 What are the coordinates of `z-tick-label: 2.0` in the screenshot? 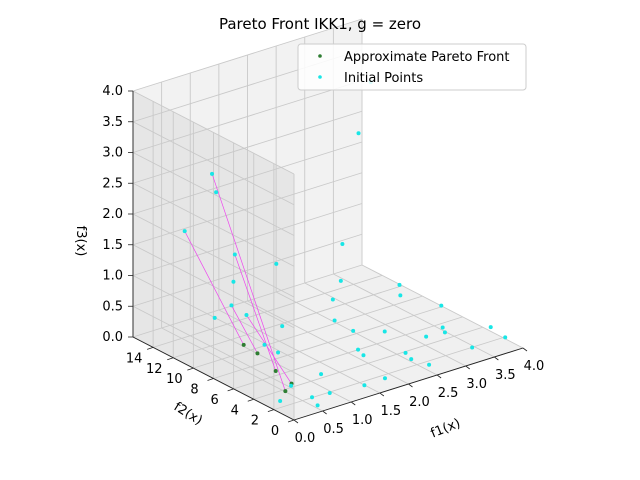 It's located at (112, 214).